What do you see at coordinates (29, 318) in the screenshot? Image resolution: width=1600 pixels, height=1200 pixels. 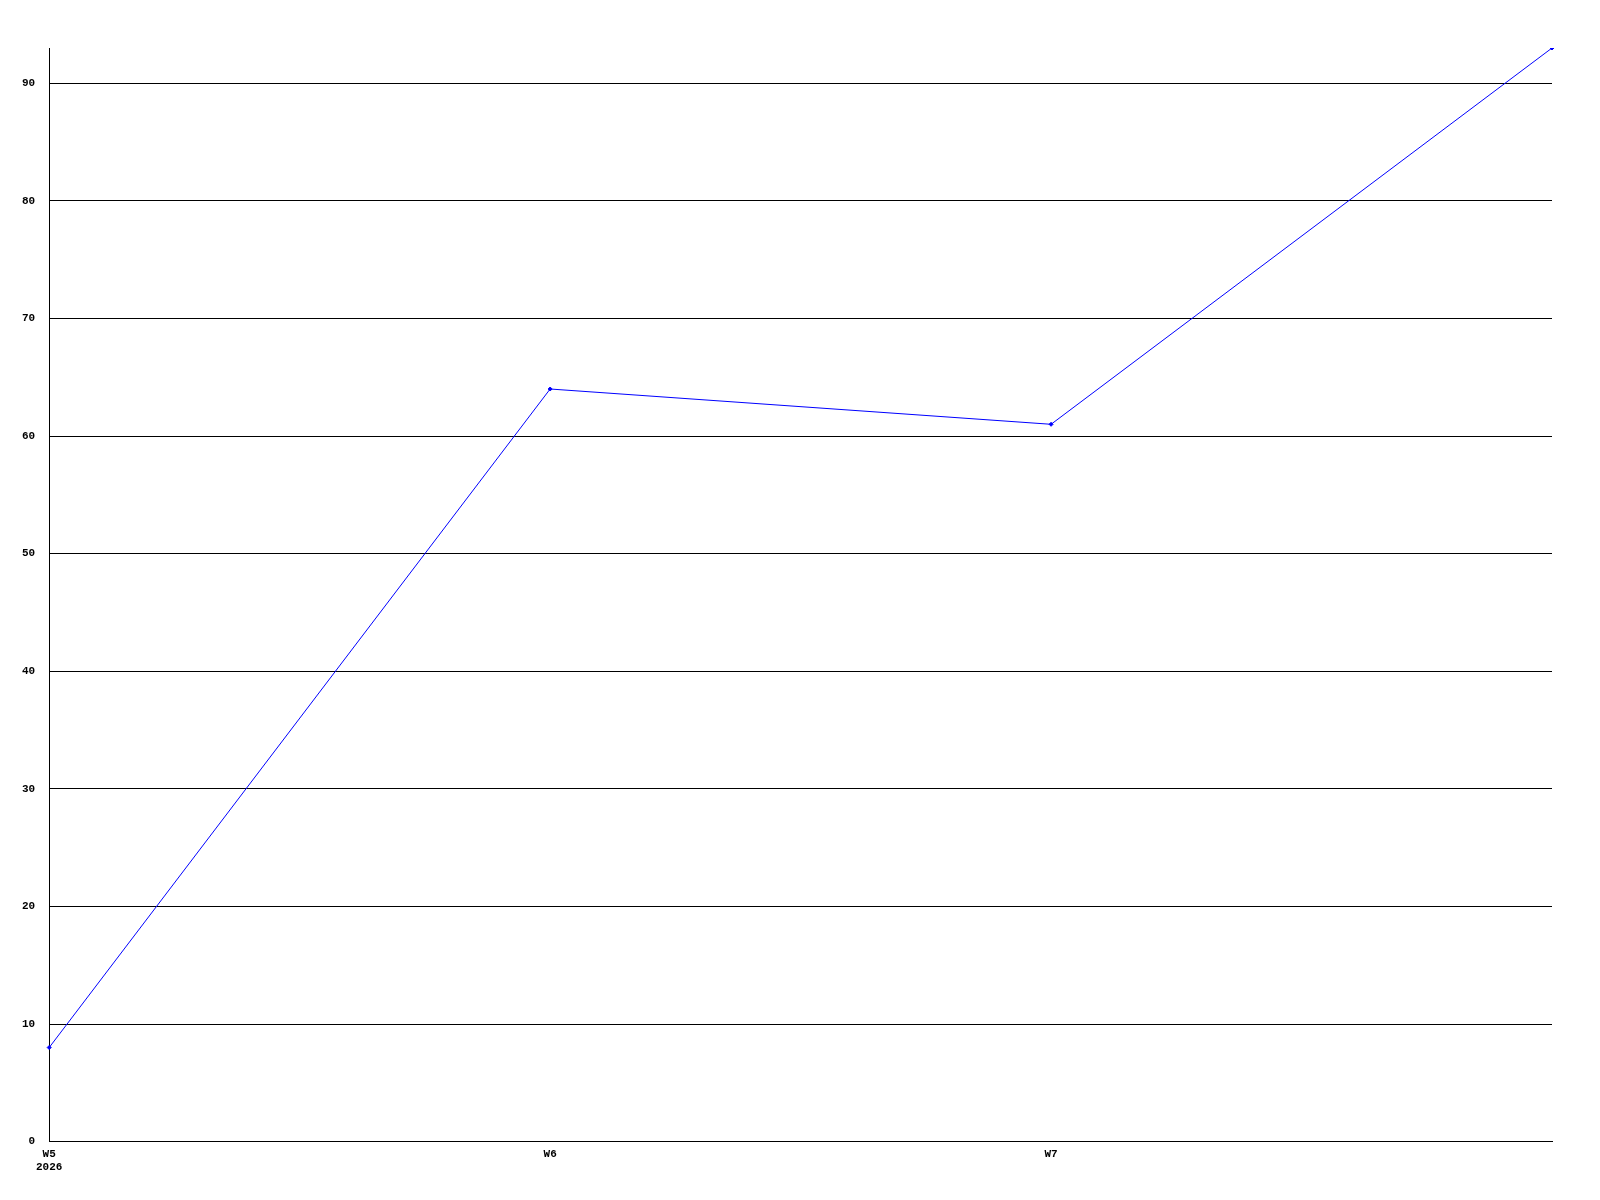 I see `y-tick-label: 70` at bounding box center [29, 318].